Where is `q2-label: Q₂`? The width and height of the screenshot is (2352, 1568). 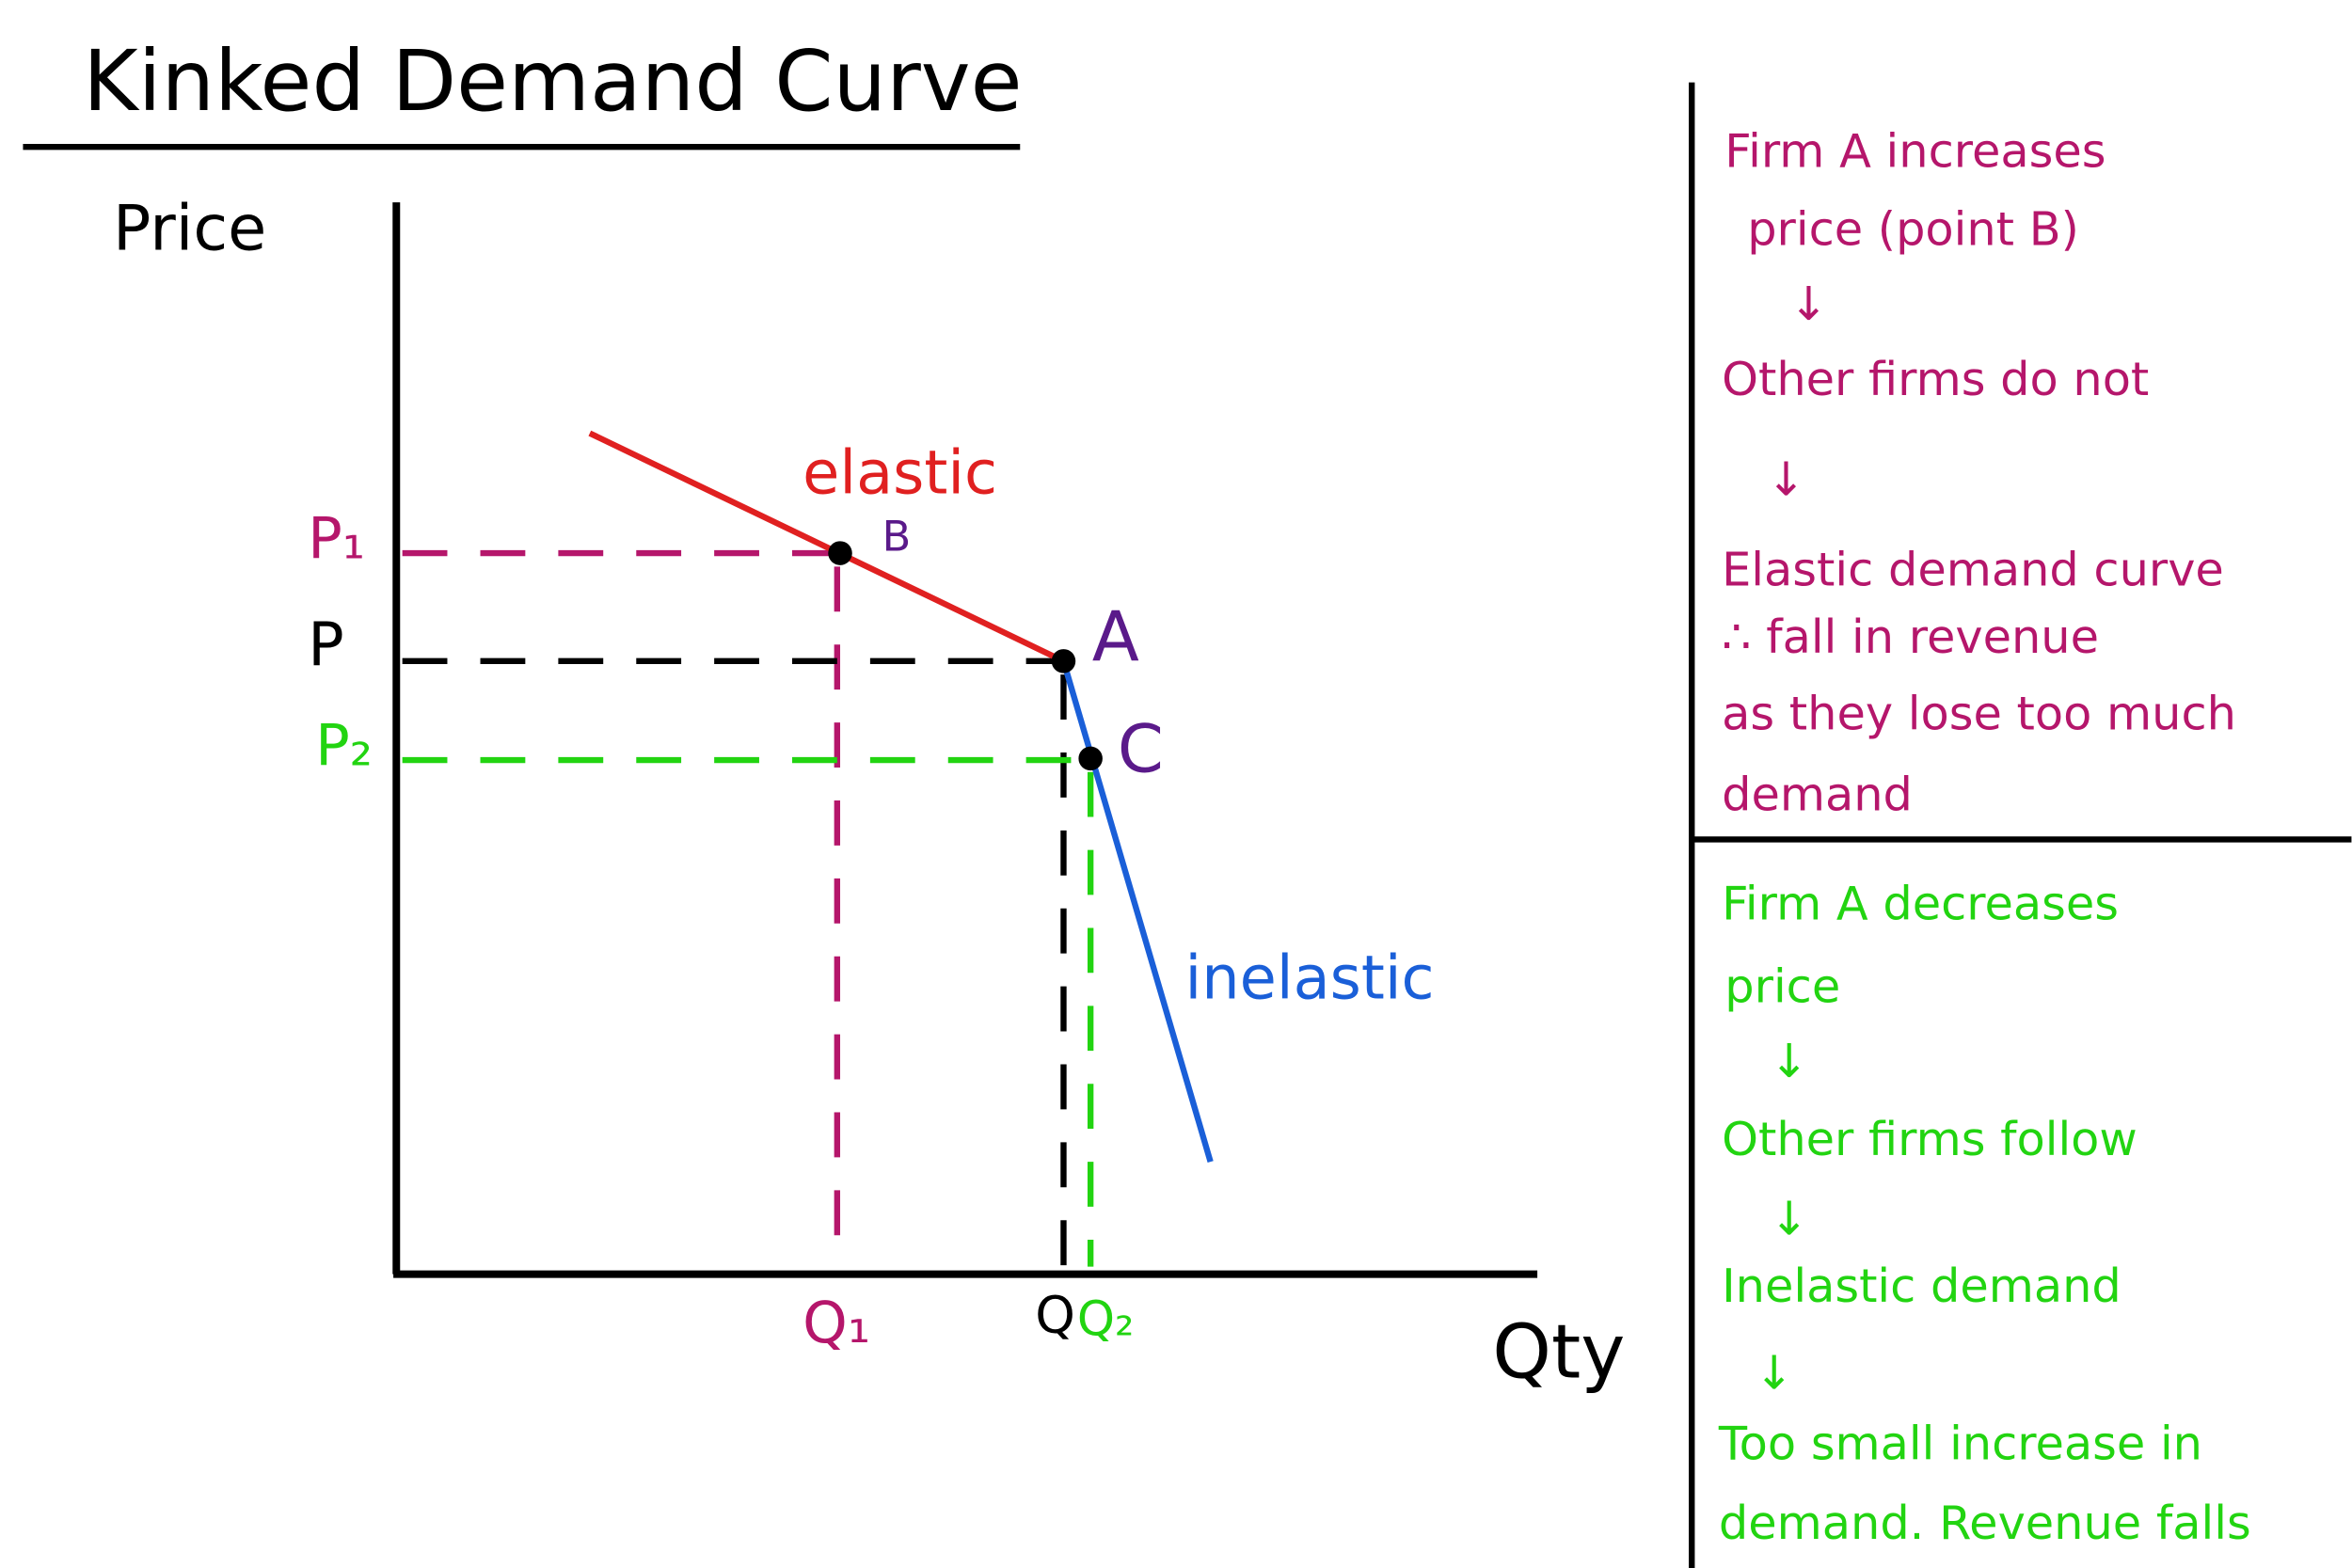
q2-label: Q₂ is located at coordinates (1106, 1320).